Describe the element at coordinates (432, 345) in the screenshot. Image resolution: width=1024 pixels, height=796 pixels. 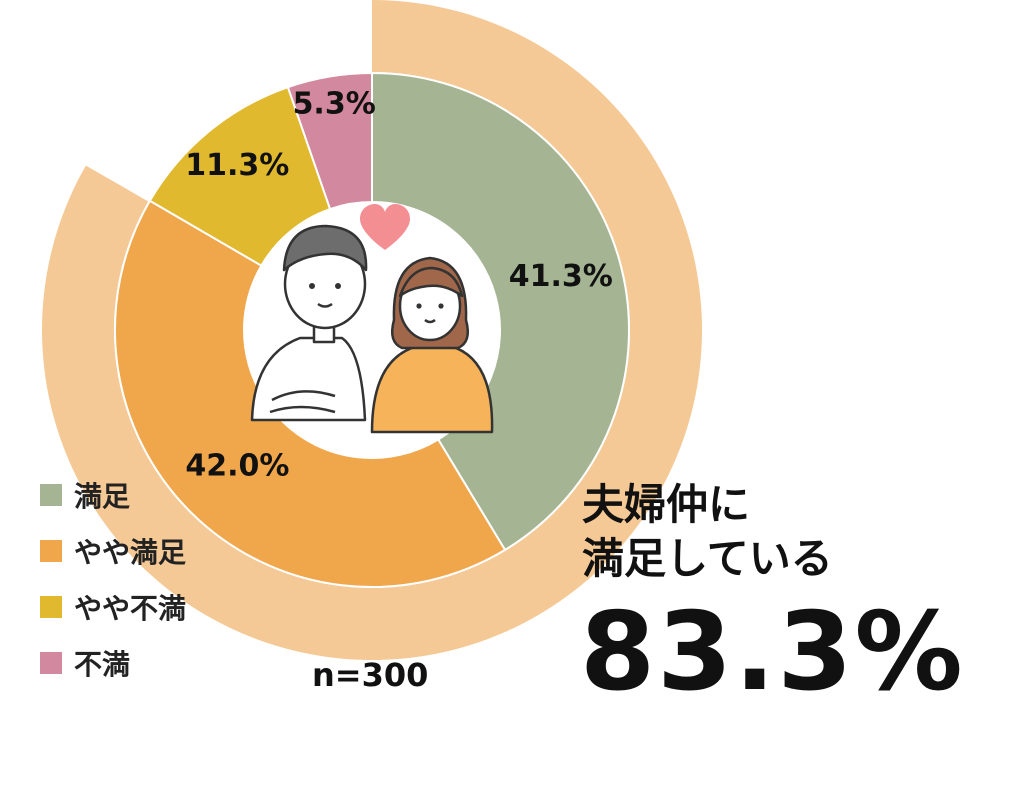
I see `woman-icon` at that location.